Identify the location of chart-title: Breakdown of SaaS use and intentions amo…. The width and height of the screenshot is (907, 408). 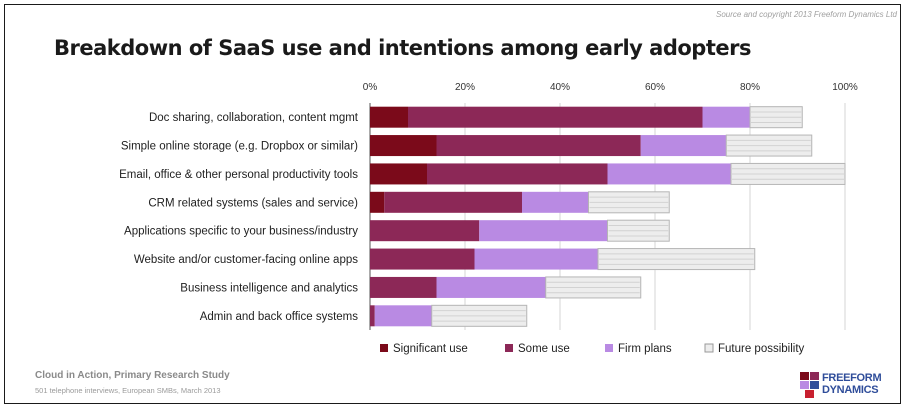
(402, 48).